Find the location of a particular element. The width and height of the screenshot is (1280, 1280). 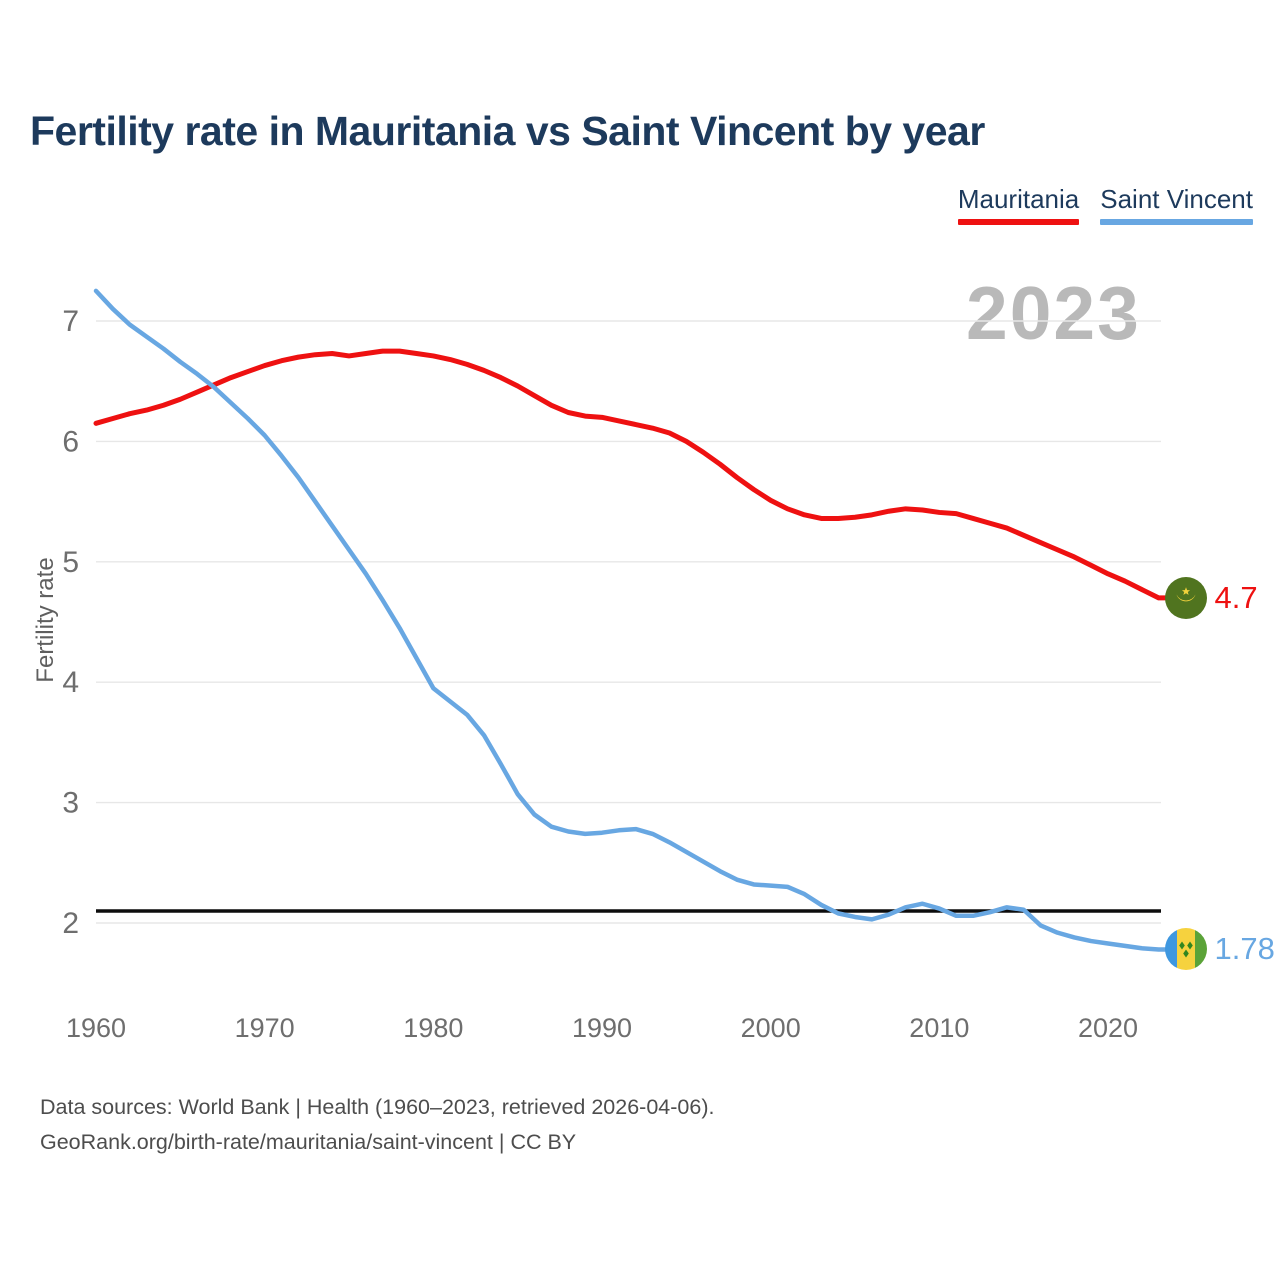

x-tick-label-1960: 1960 is located at coordinates (96, 1028).